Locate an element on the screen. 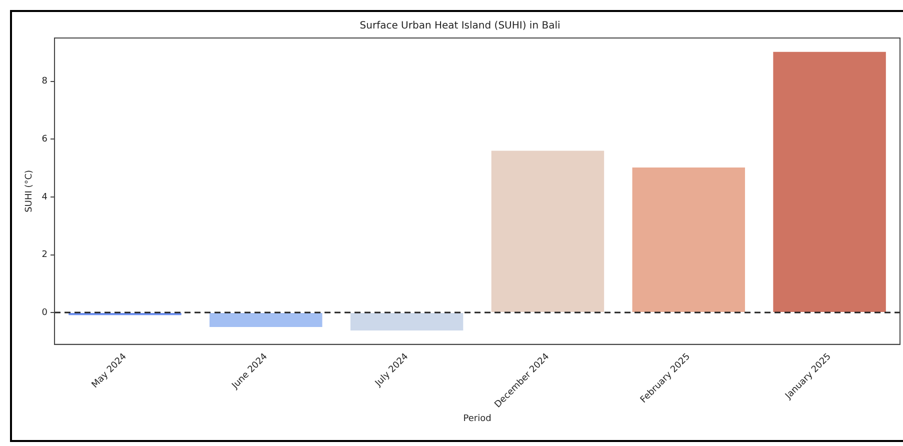  y-tick-label: 4 is located at coordinates (45, 197).